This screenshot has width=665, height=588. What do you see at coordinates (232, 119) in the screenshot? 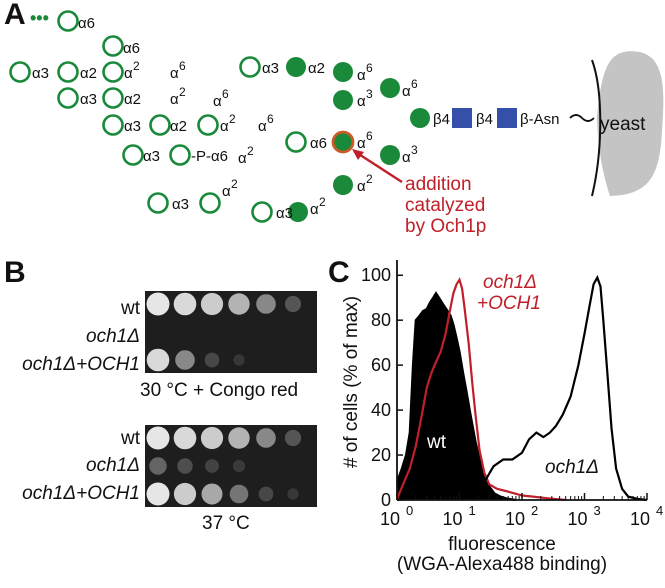
I see `linkage-label-m2: 2` at bounding box center [232, 119].